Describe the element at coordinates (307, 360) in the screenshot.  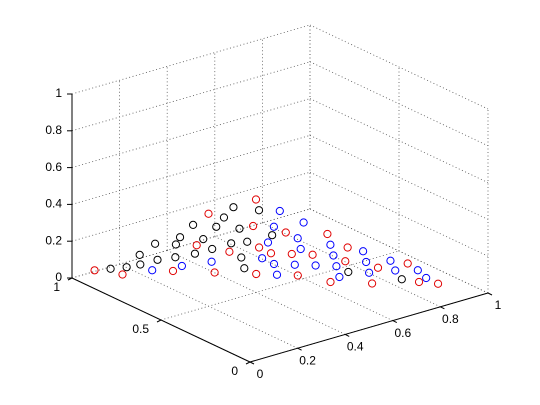
I see `x-tick-label: 0.2` at that location.